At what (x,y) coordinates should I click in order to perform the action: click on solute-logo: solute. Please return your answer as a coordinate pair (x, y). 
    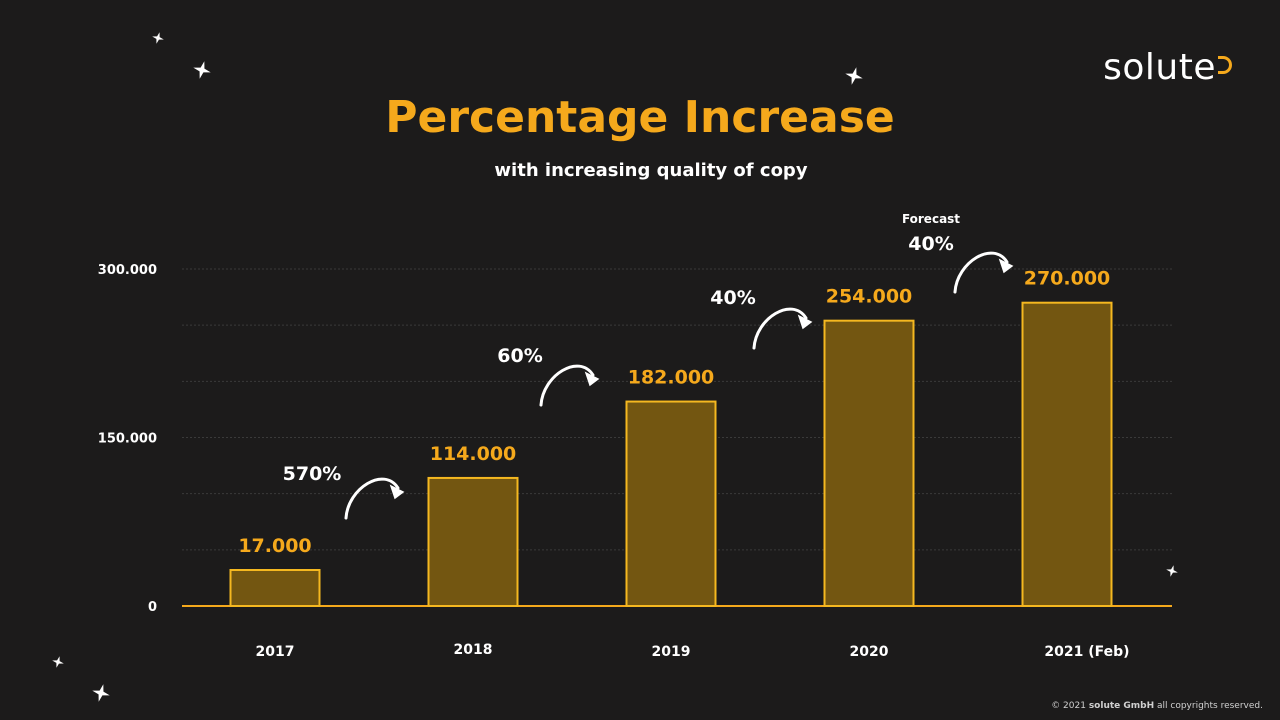
    Looking at the image, I should click on (1167, 68).